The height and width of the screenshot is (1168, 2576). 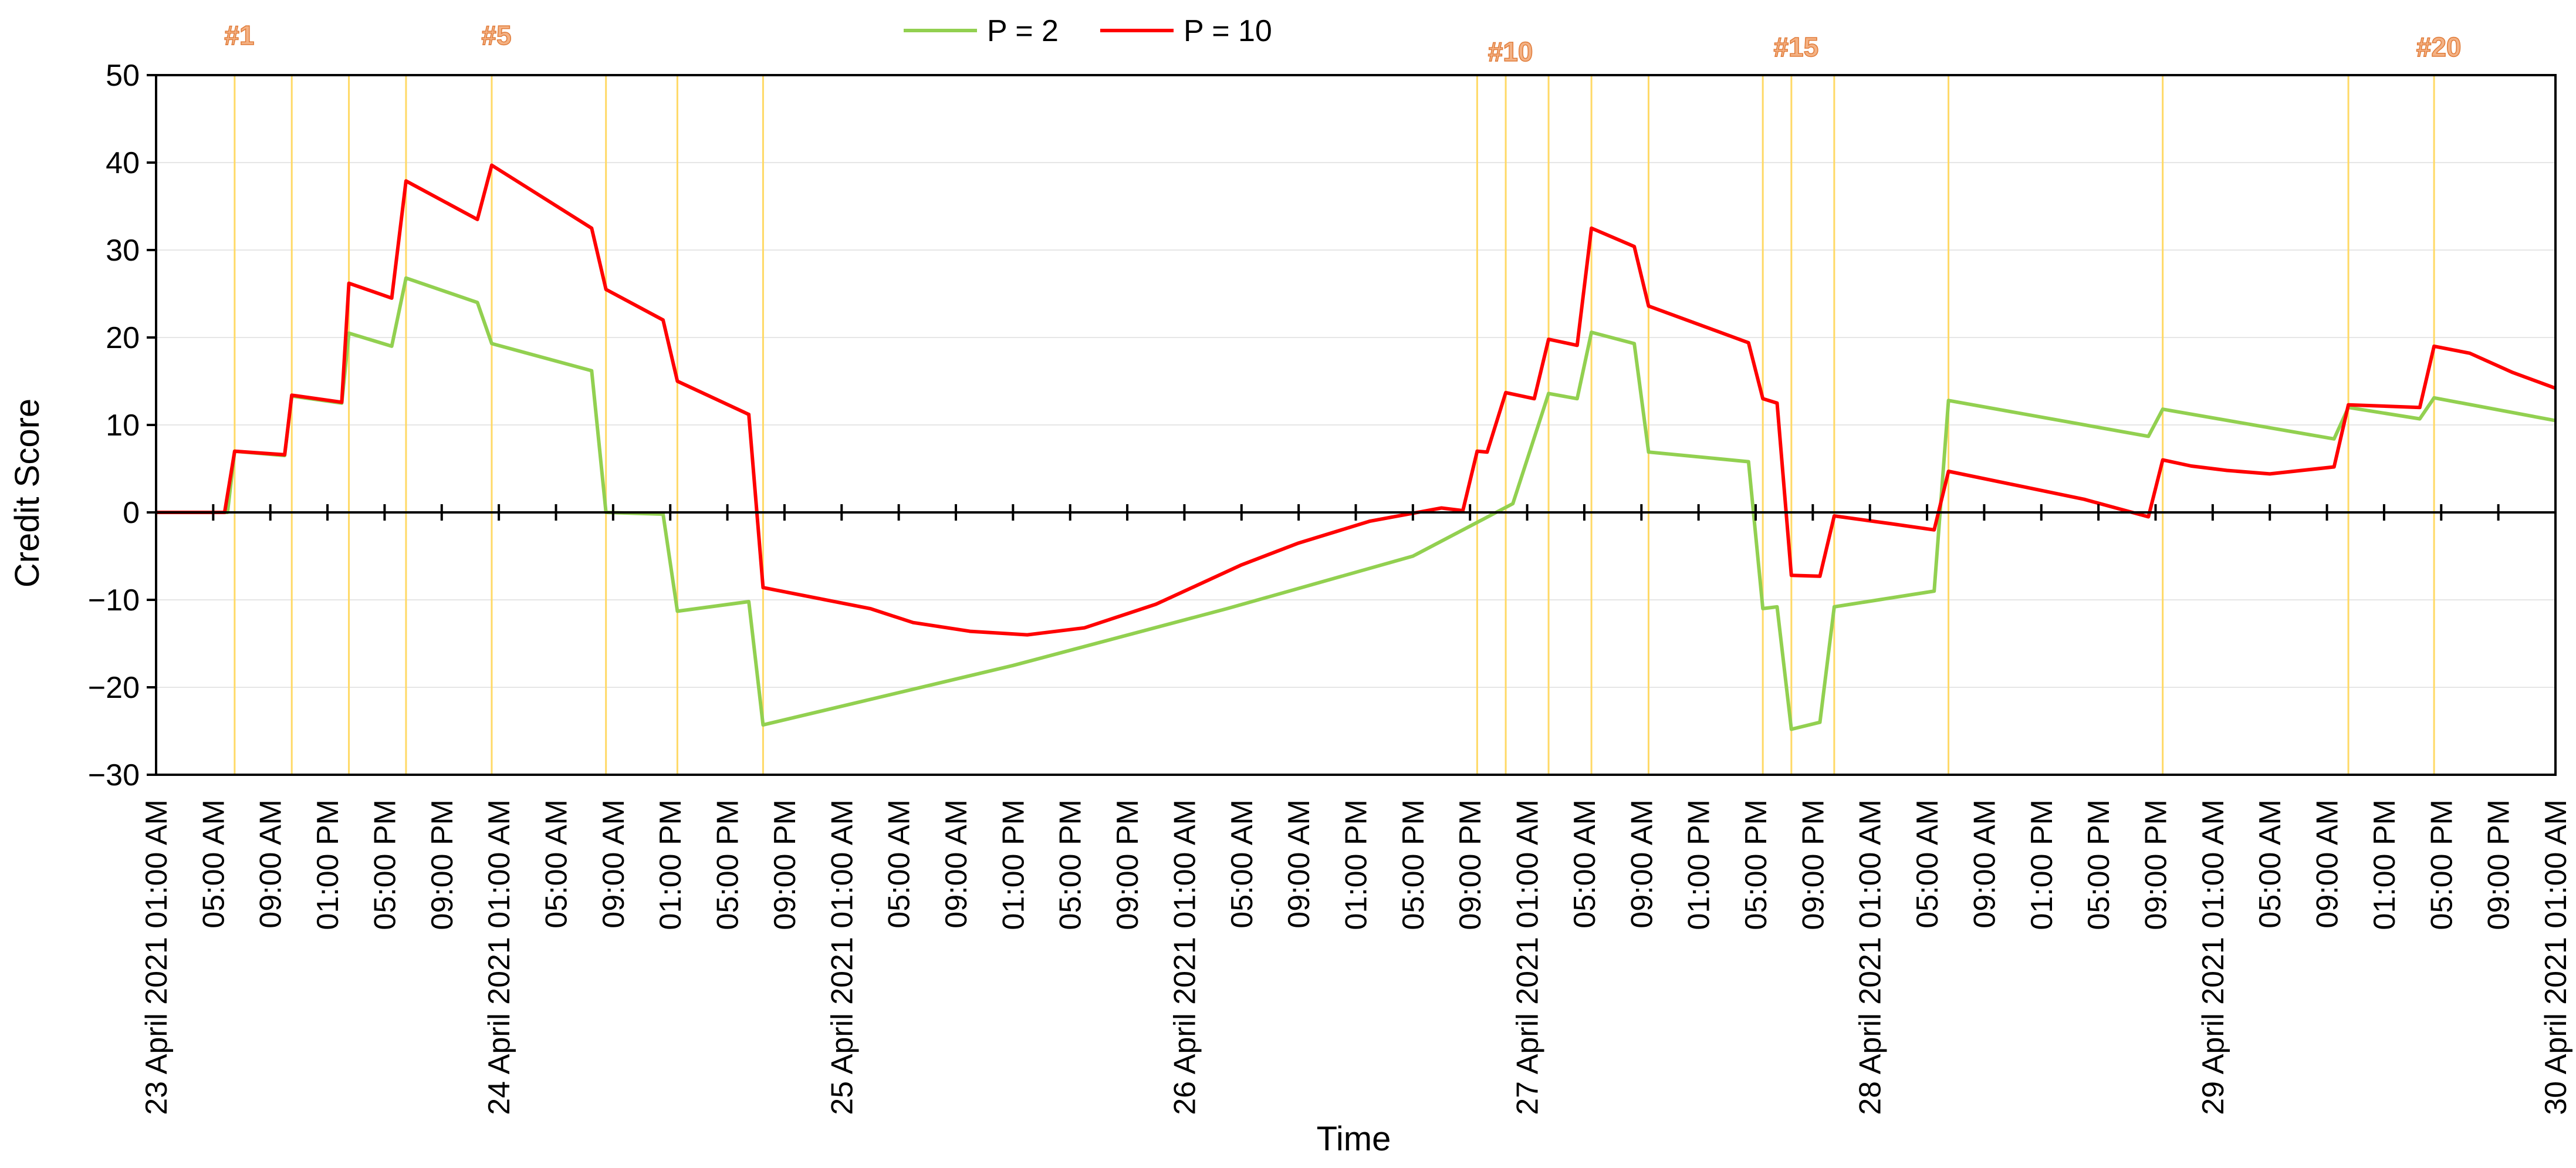 I want to click on y-tick-label: 10, so click(x=123, y=426).